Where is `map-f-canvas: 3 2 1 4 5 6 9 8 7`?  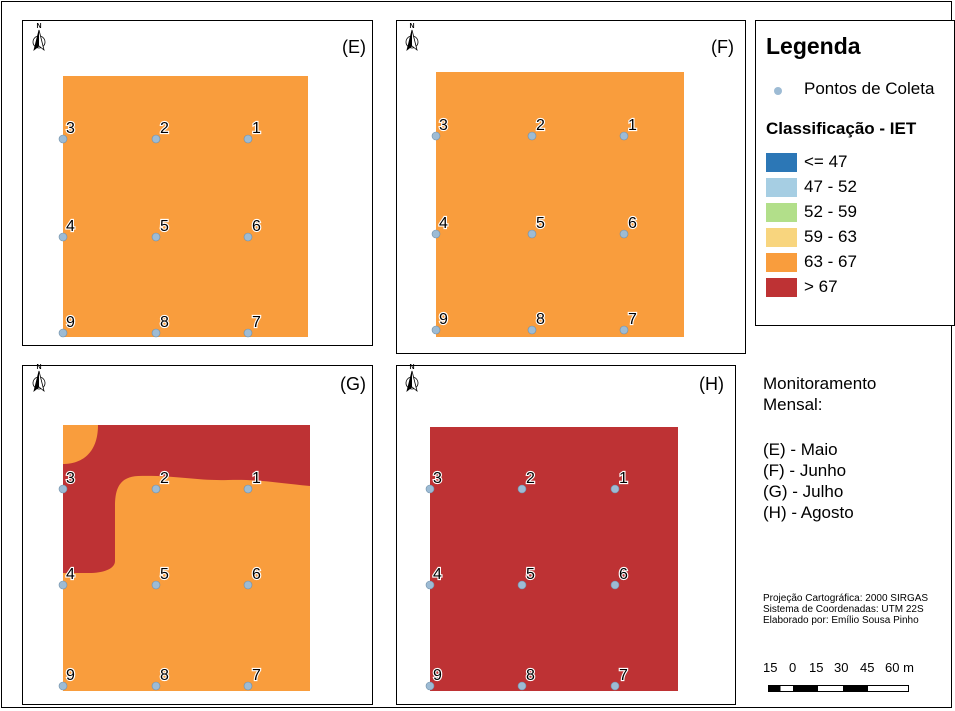
map-f-canvas: 3 2 1 4 5 6 9 8 7 is located at coordinates (557, 204).